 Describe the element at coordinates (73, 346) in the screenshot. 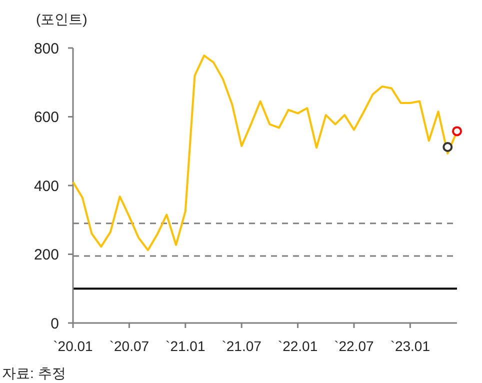

I see `x-tick-label: `20.01` at that location.